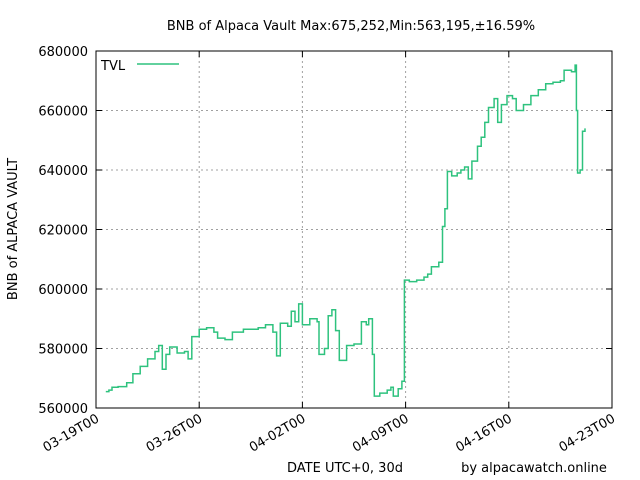 This screenshot has width=640, height=480. I want to click on legend-entry-tvl: TVL, so click(113, 66).